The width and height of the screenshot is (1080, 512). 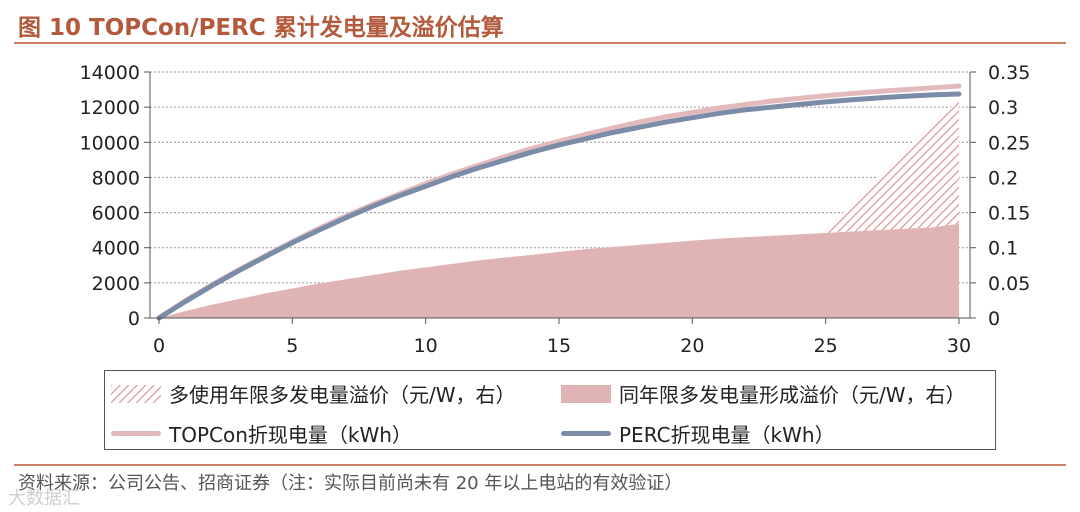 I want to click on y-tick-label: 12000, so click(x=110, y=108).